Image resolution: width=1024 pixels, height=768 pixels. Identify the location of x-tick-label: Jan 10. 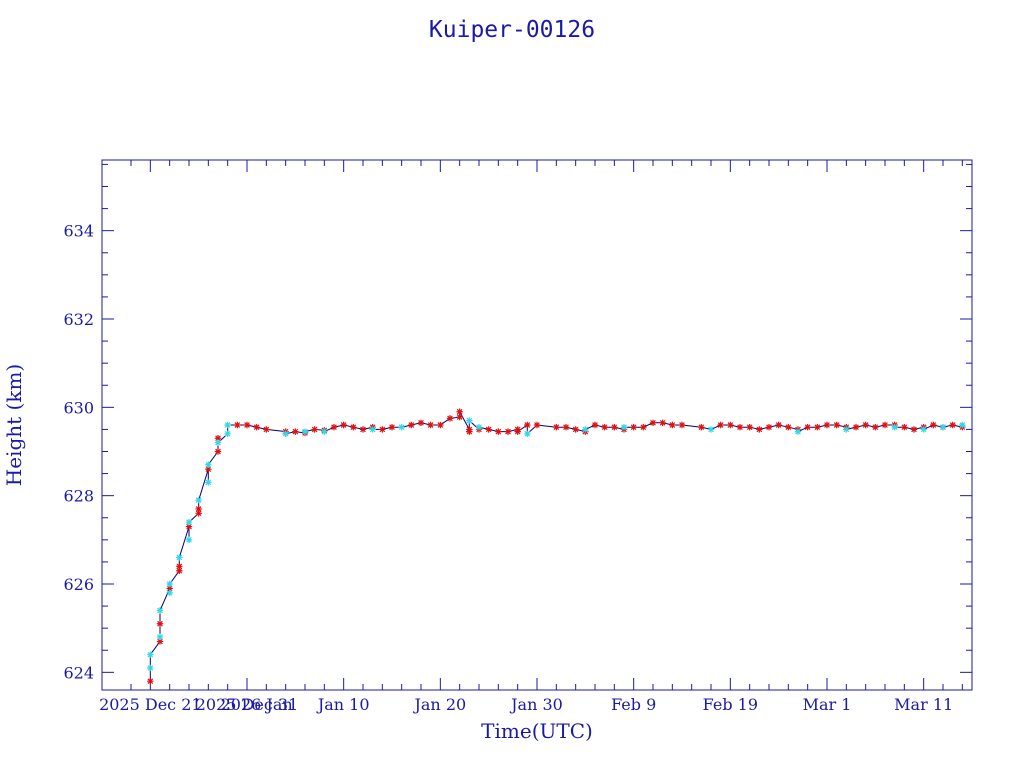
(343, 704).